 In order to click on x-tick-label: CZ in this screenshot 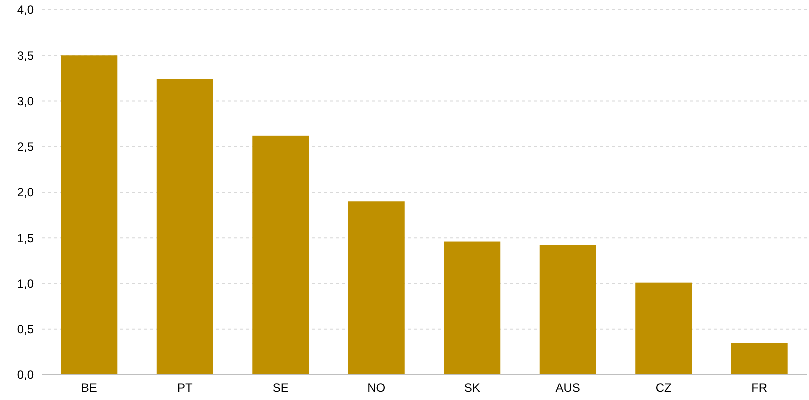, I will do `click(664, 388)`.